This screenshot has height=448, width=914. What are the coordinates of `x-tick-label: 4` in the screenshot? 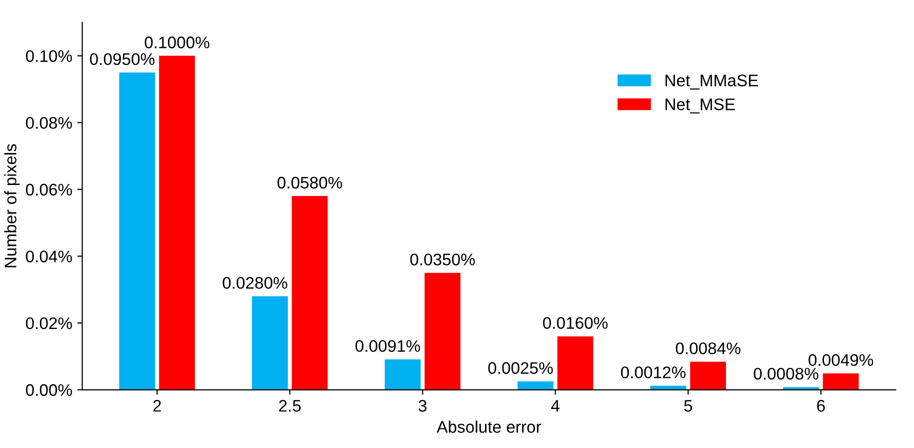 It's located at (555, 406).